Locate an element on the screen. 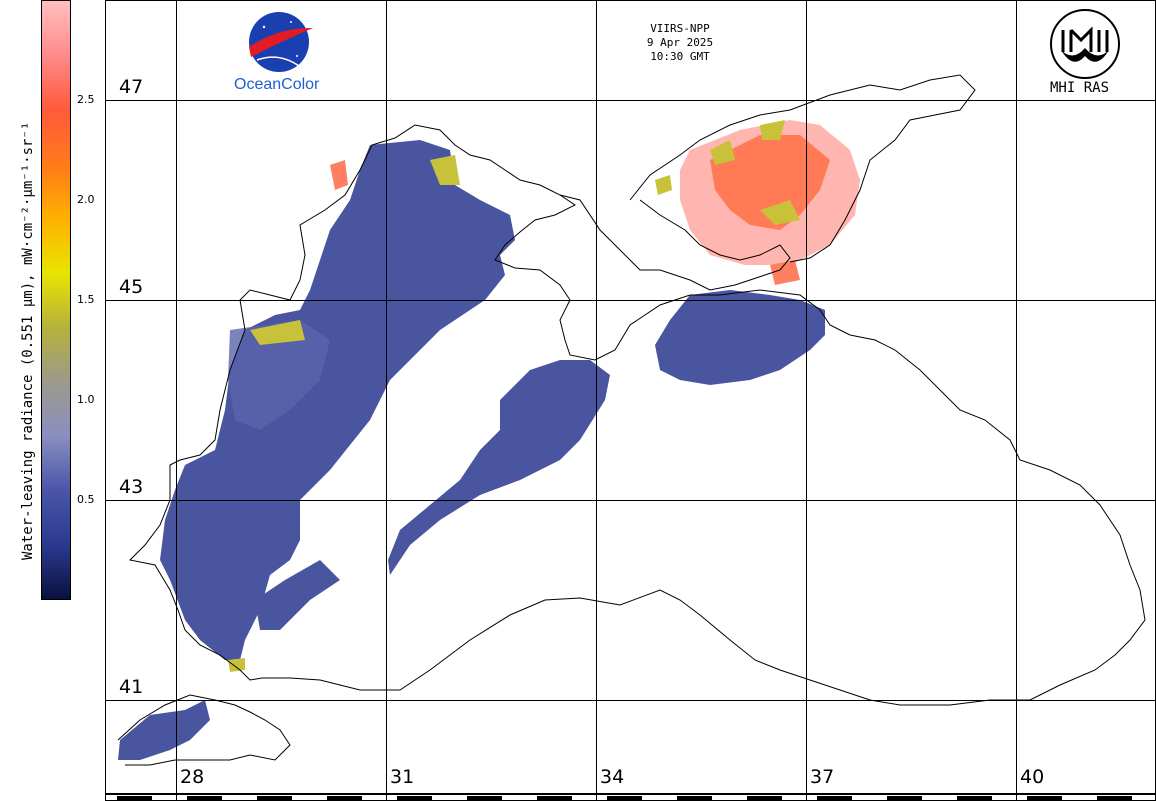  turbid-bosphorus is located at coordinates (236, 665).